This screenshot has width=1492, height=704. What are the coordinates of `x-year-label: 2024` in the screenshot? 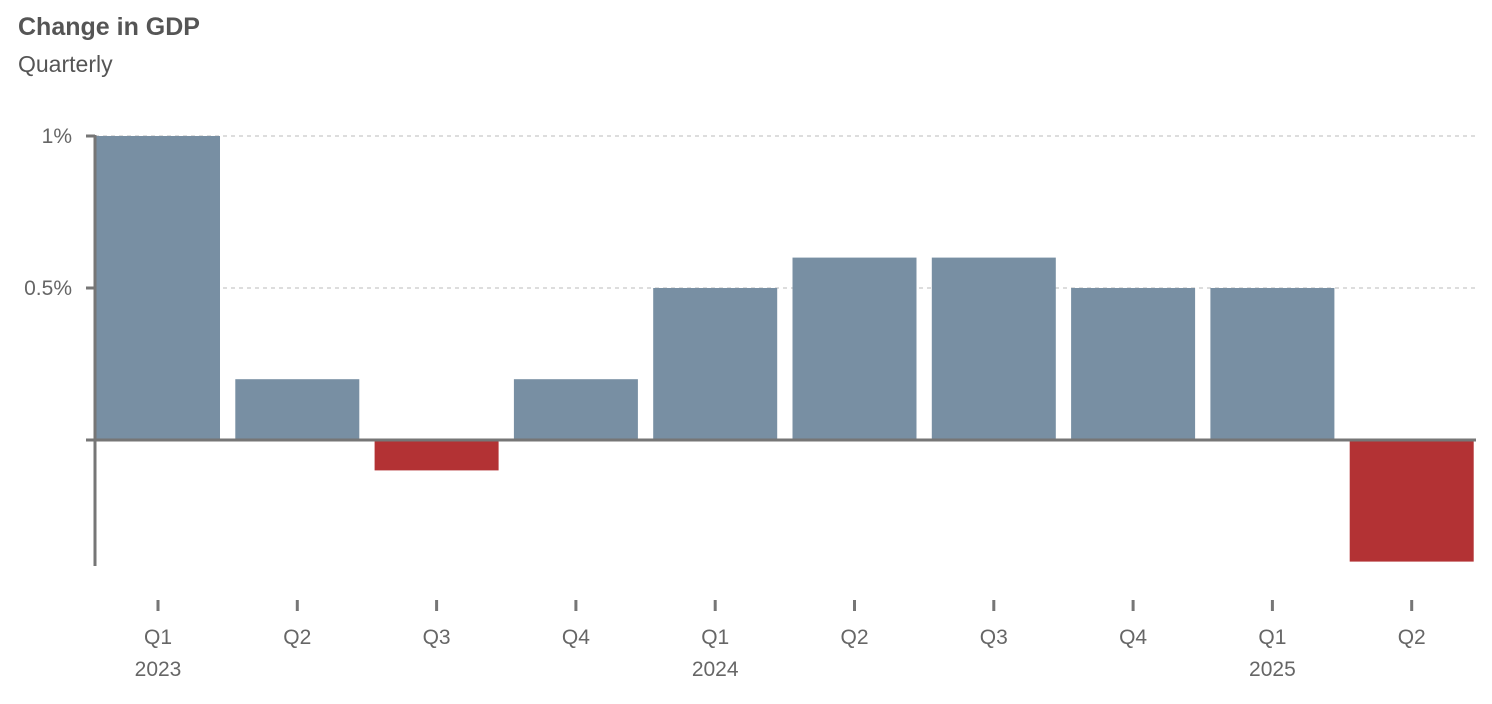 It's located at (715, 669).